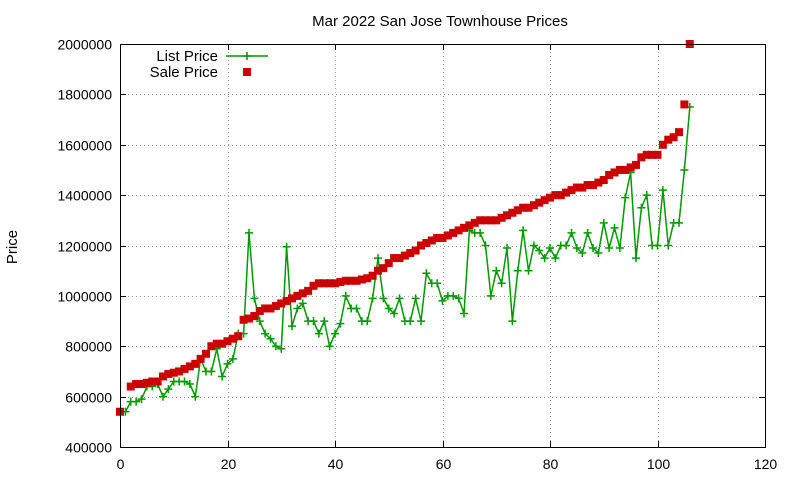 This screenshot has width=800, height=480. I want to click on legend-plus-marker, so click(247, 56).